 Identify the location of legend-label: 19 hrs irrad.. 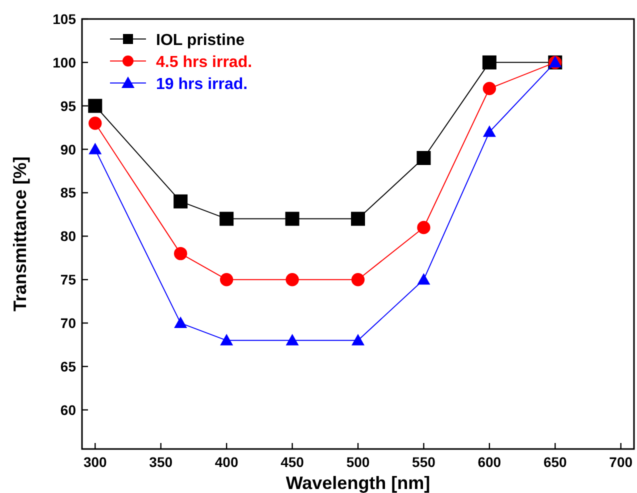
(202, 84).